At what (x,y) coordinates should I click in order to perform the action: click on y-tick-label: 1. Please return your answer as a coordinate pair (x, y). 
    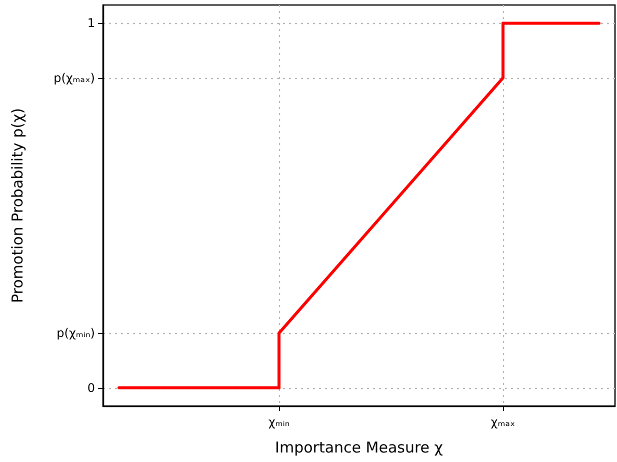
    Looking at the image, I should click on (91, 23).